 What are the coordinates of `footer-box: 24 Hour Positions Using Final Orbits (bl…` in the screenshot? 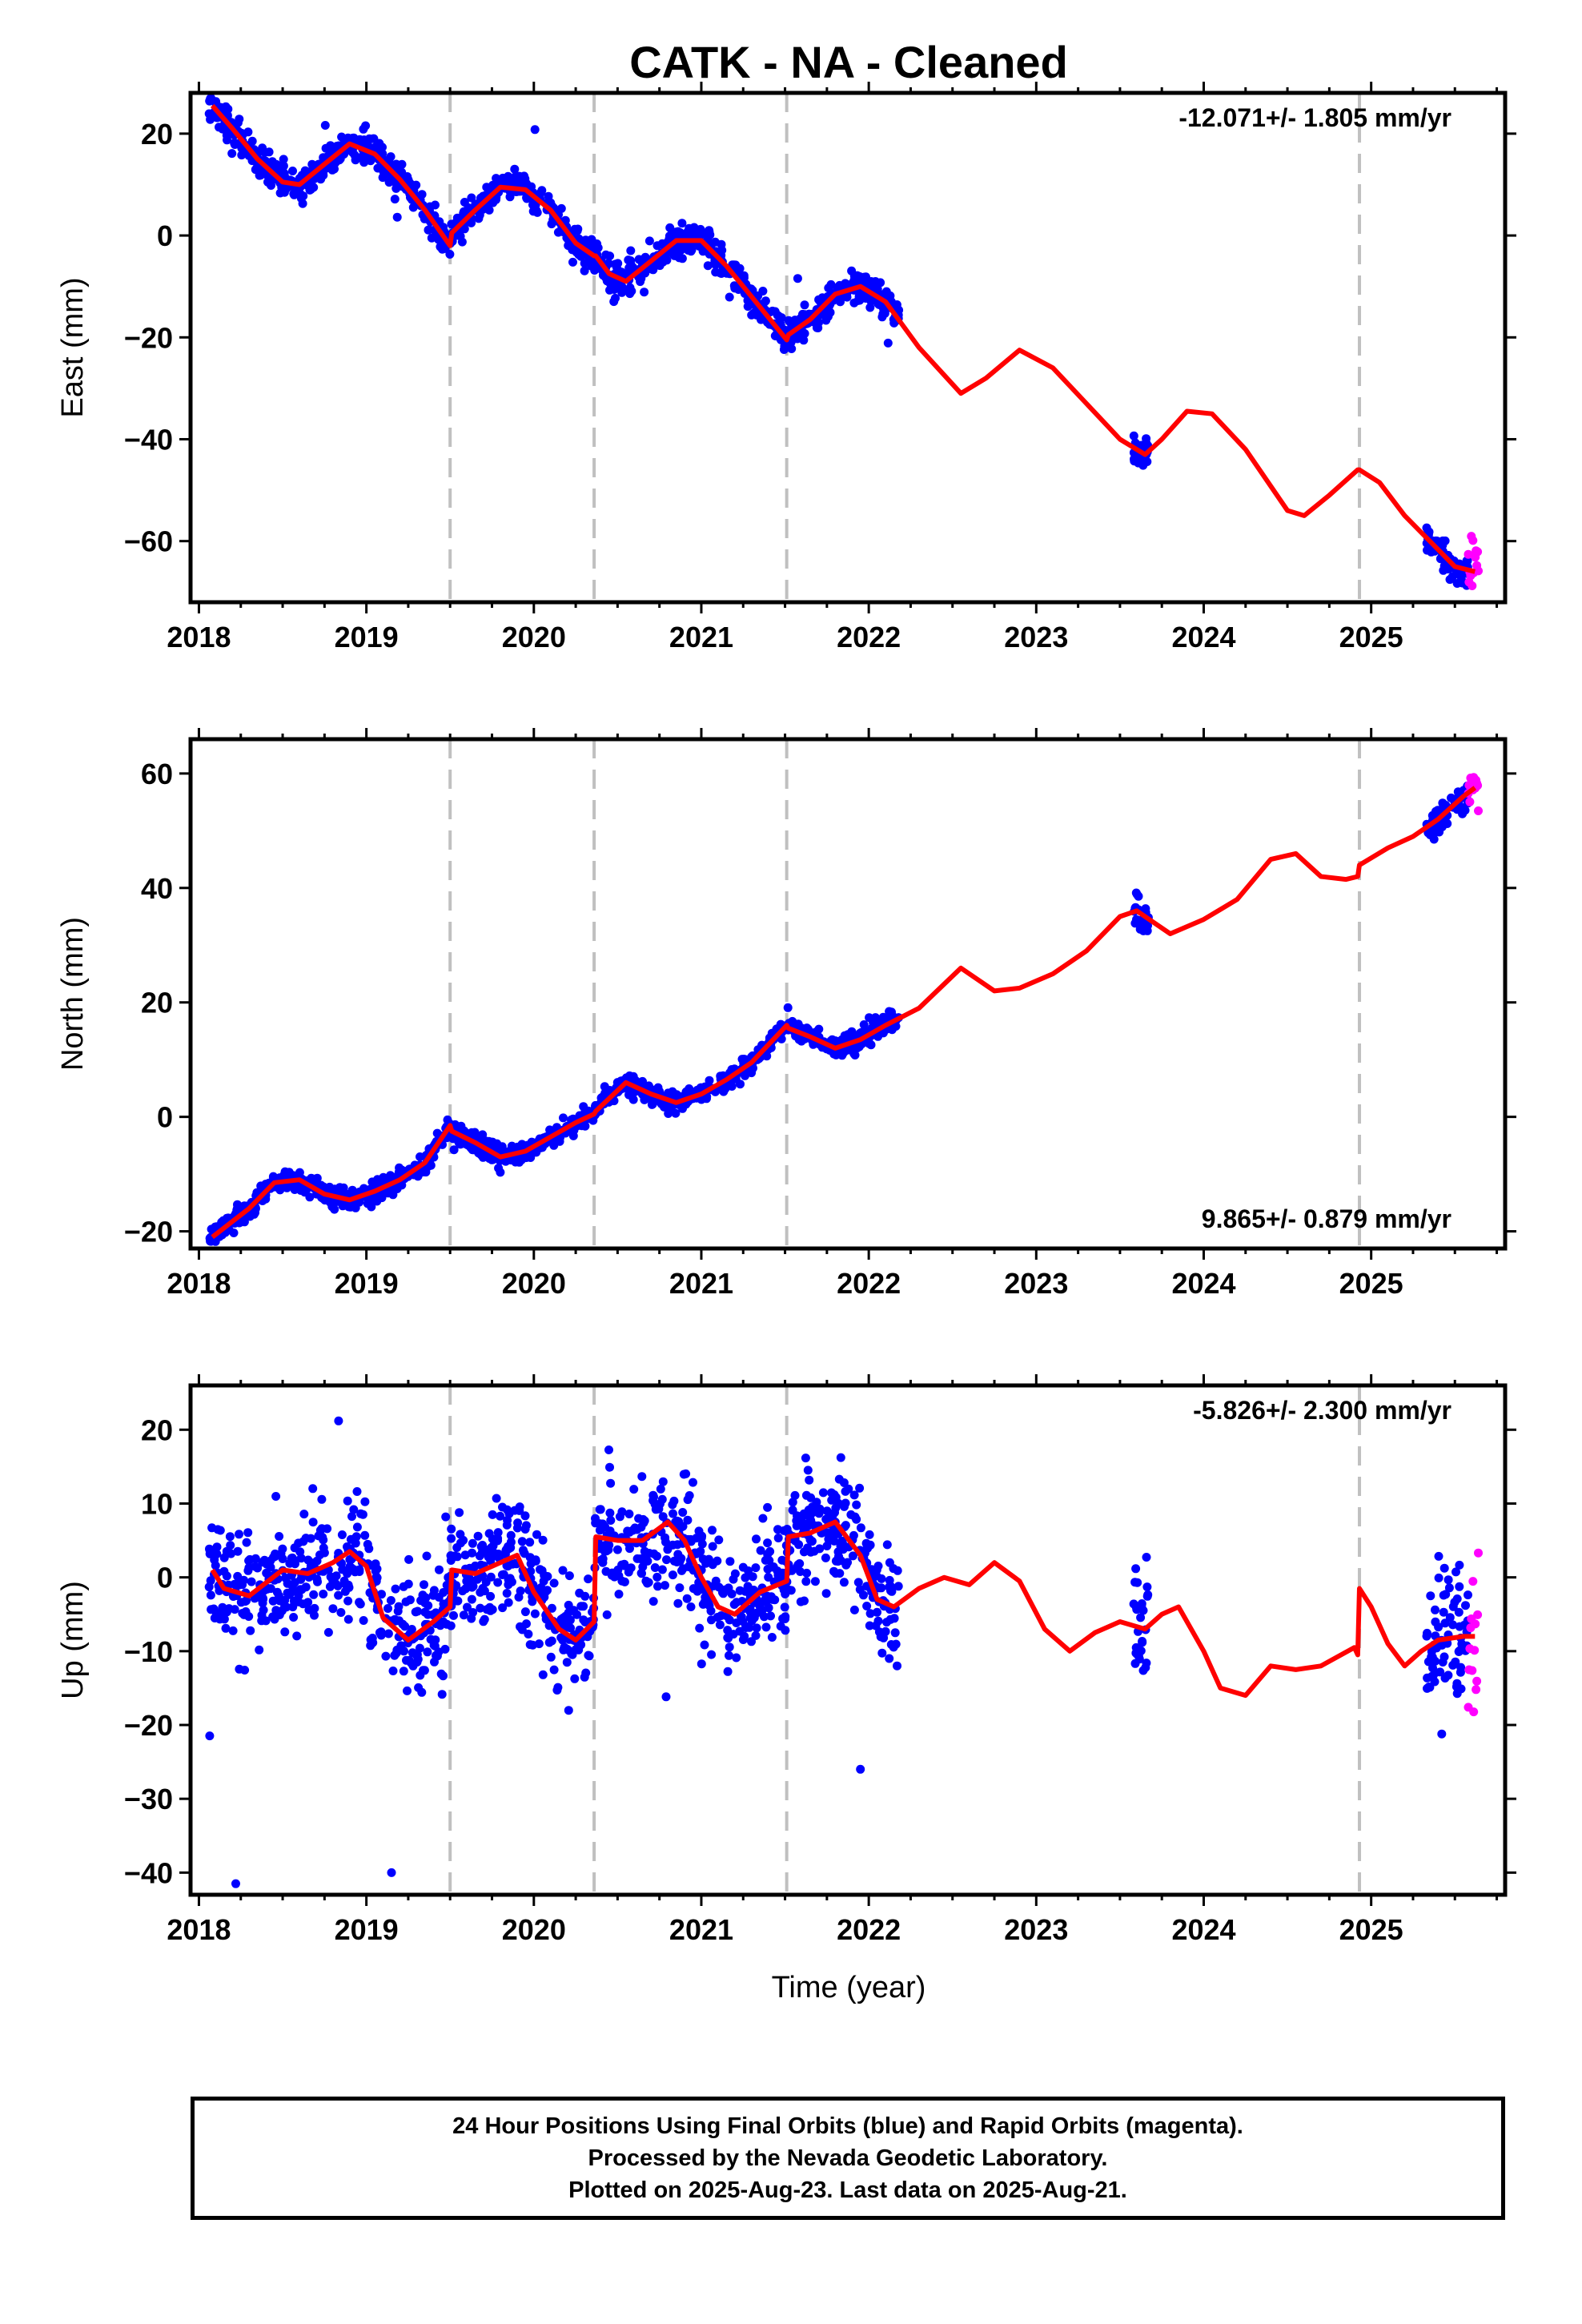 It's located at (848, 2158).